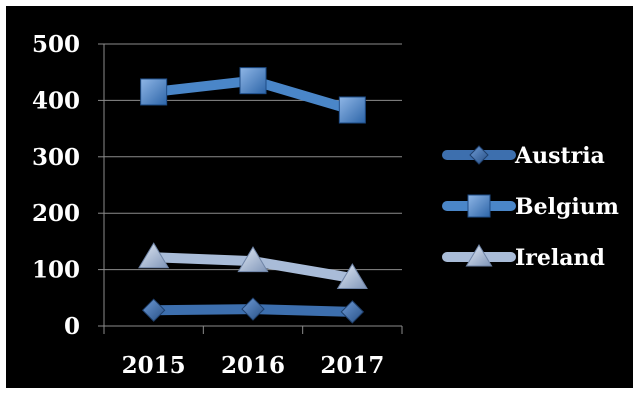 This screenshot has height=394, width=639. What do you see at coordinates (56, 44) in the screenshot?
I see `y-tick-label: 500` at bounding box center [56, 44].